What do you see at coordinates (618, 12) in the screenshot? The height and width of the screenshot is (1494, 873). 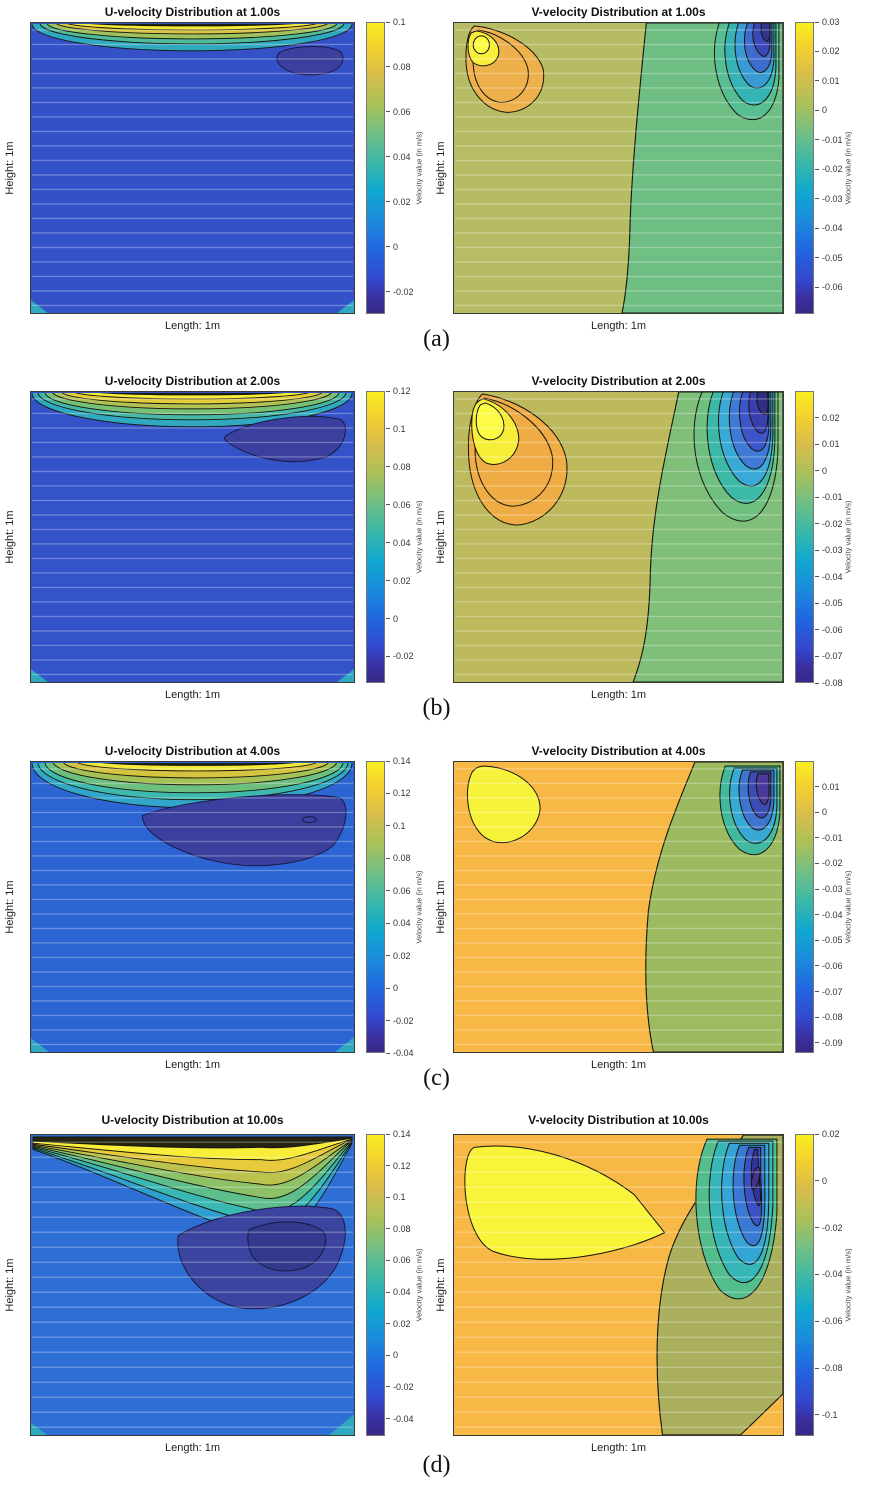 I see `plot-title: V-velocity Distribution at 1.00s` at bounding box center [618, 12].